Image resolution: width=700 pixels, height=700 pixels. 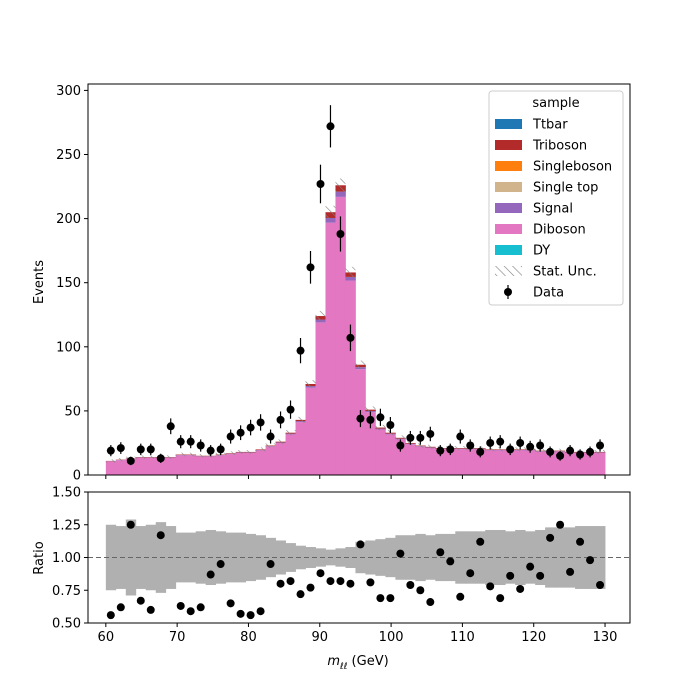 What do you see at coordinates (462, 637) in the screenshot?
I see `x-tick-label: 110` at bounding box center [462, 637].